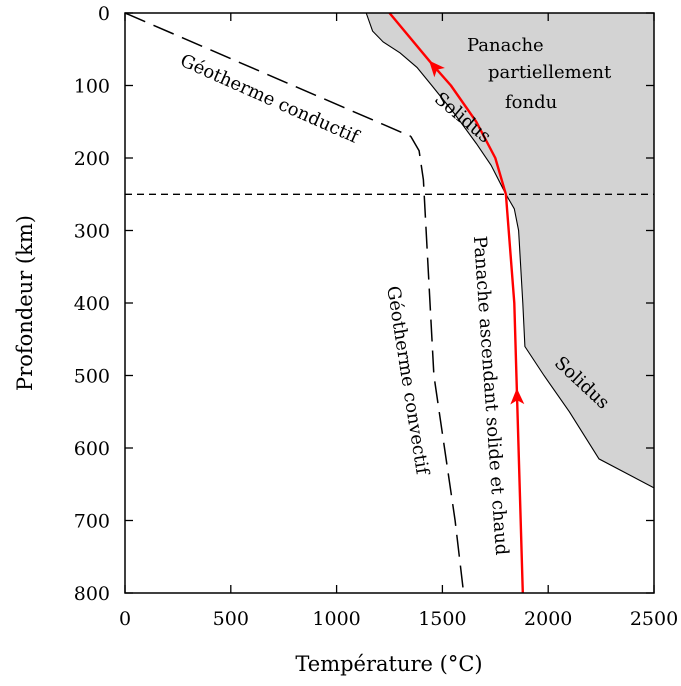 This screenshot has height=686, width=681. I want to click on x-tick-label: 1000, so click(336, 619).